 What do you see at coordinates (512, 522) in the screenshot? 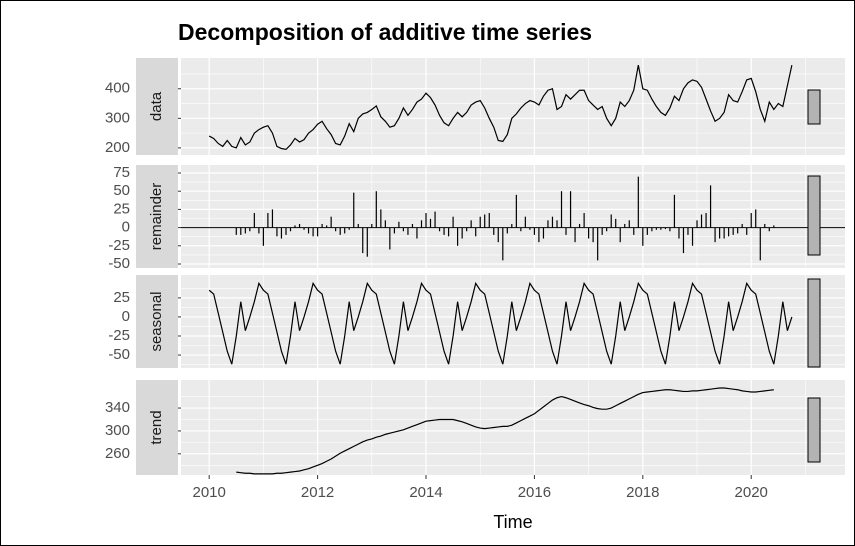
I see `x-axis-label: Time` at bounding box center [512, 522].